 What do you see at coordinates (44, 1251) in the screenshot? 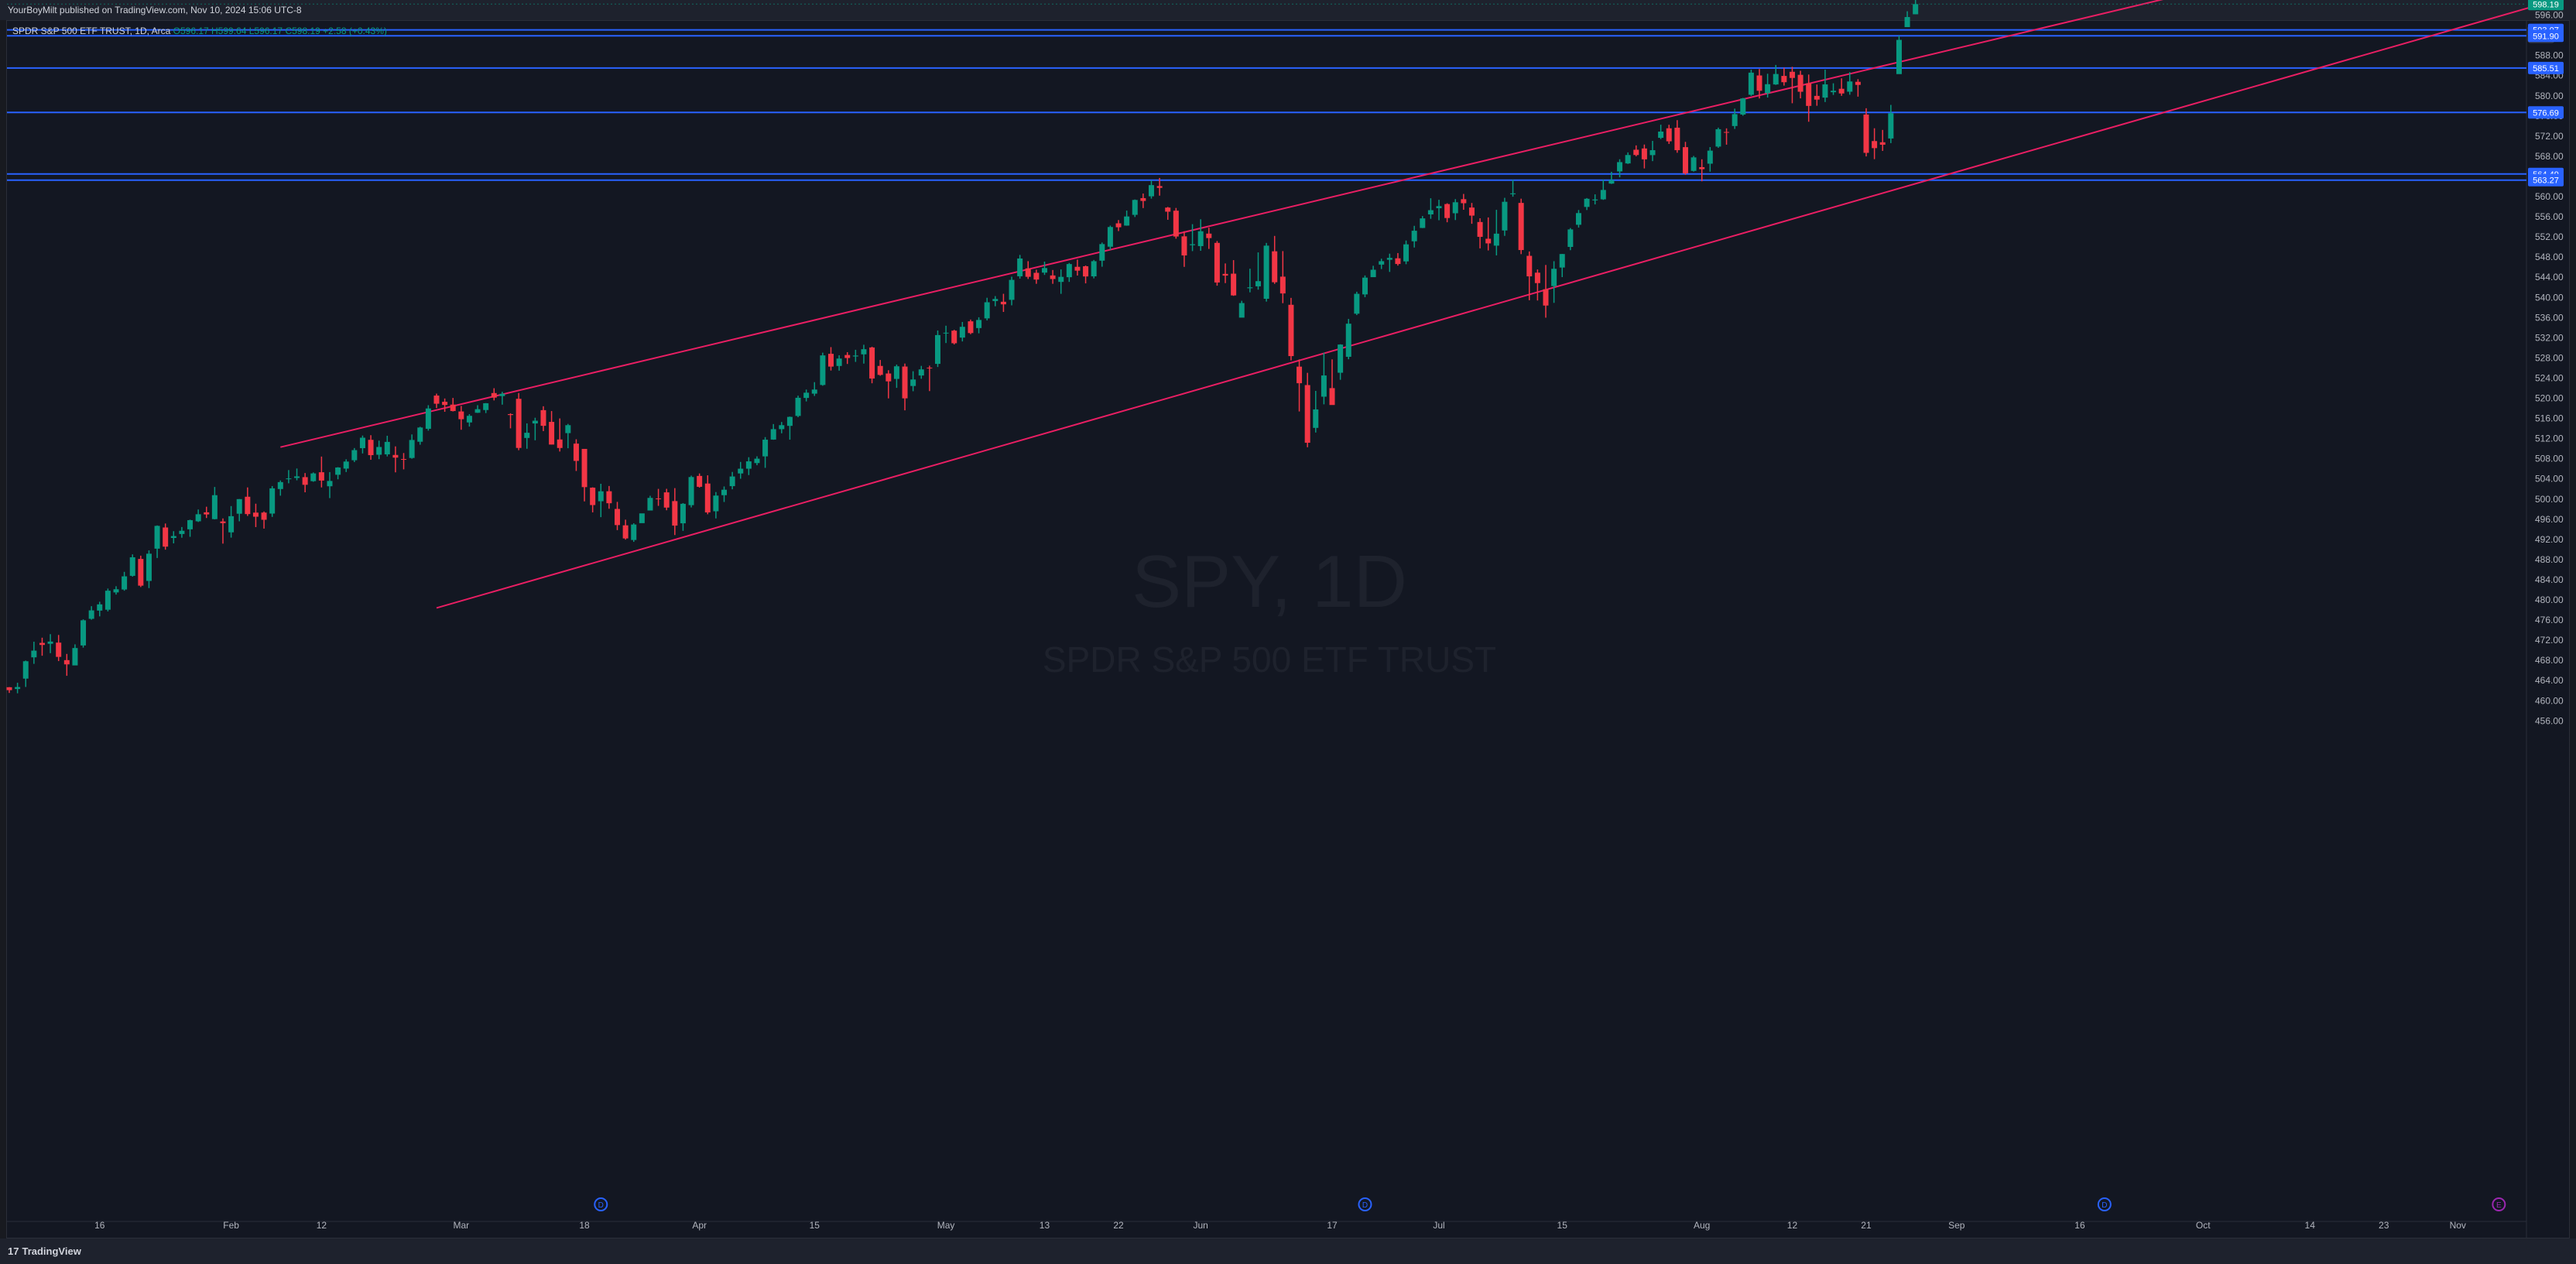
I see `tradingview-logo: 17 TradingView` at bounding box center [44, 1251].